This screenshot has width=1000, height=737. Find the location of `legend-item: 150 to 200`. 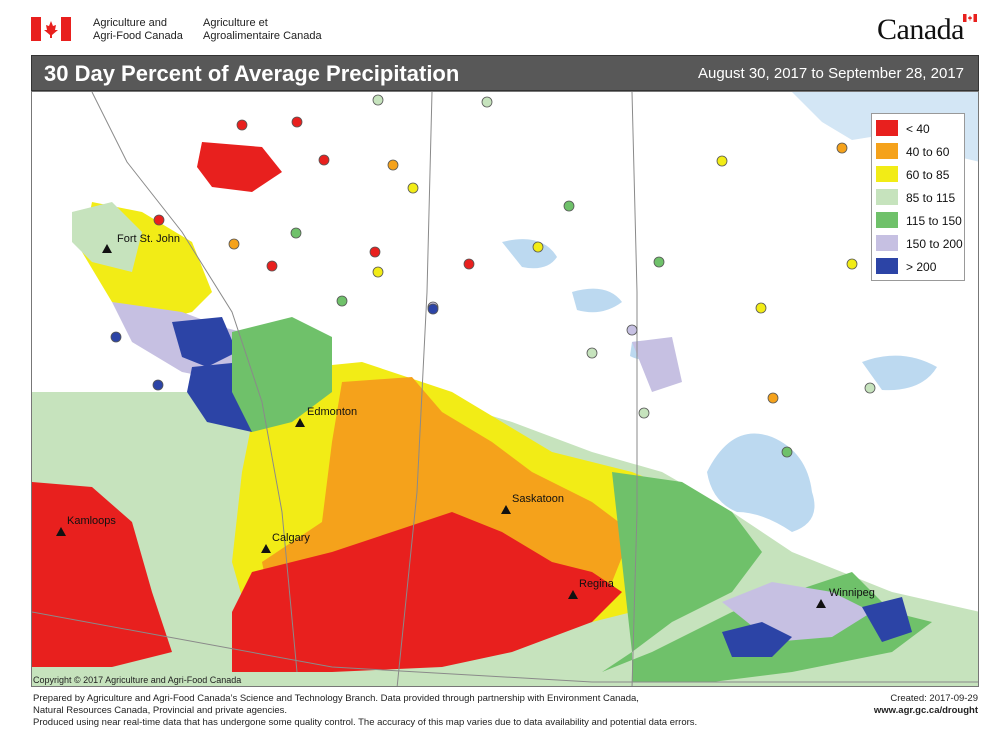

legend-item: 150 to 200 is located at coordinates (920, 243).